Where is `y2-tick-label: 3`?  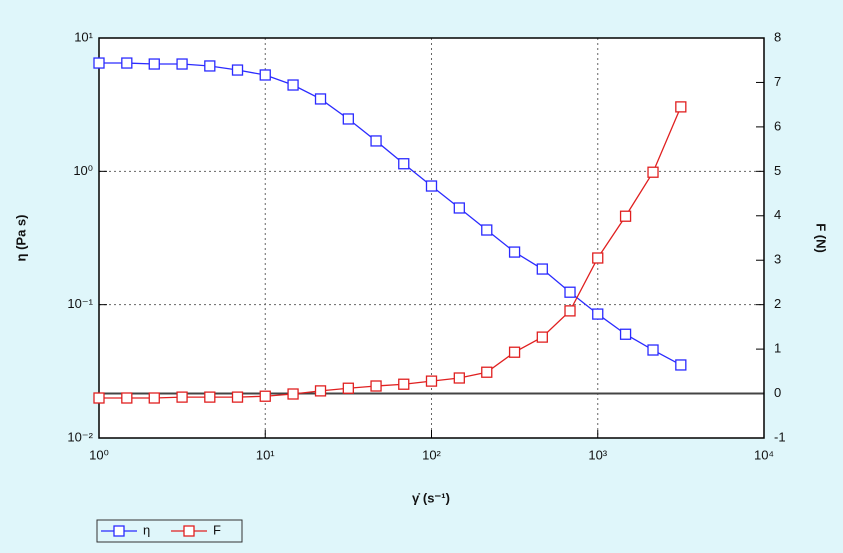
y2-tick-label: 3 is located at coordinates (777, 259).